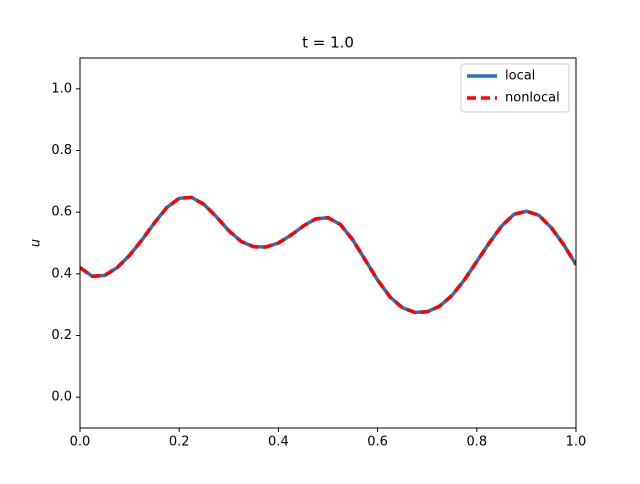 This screenshot has height=484, width=640. What do you see at coordinates (476, 442) in the screenshot?
I see `x-tick-label: 0.8` at bounding box center [476, 442].